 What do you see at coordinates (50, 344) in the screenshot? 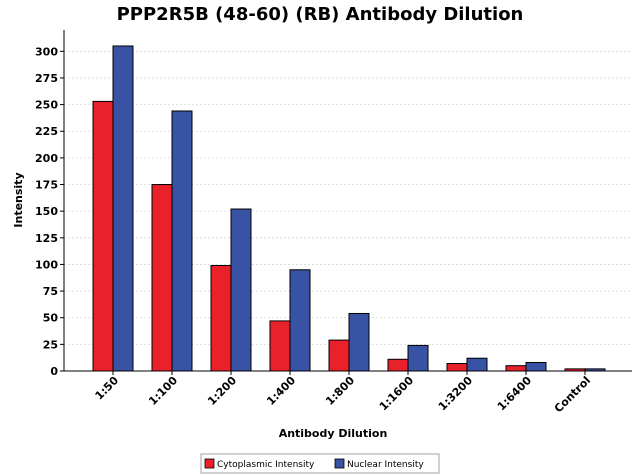
I see `y-tick-label: 25` at bounding box center [50, 344].